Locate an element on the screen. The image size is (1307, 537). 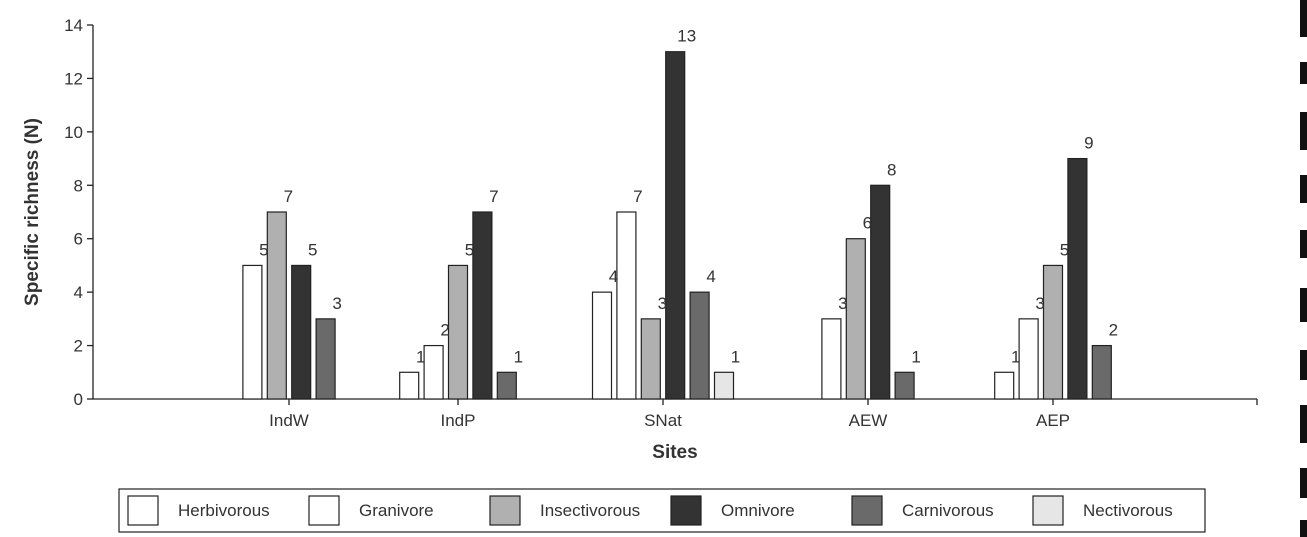
y-tick-label: 10 is located at coordinates (73, 132).